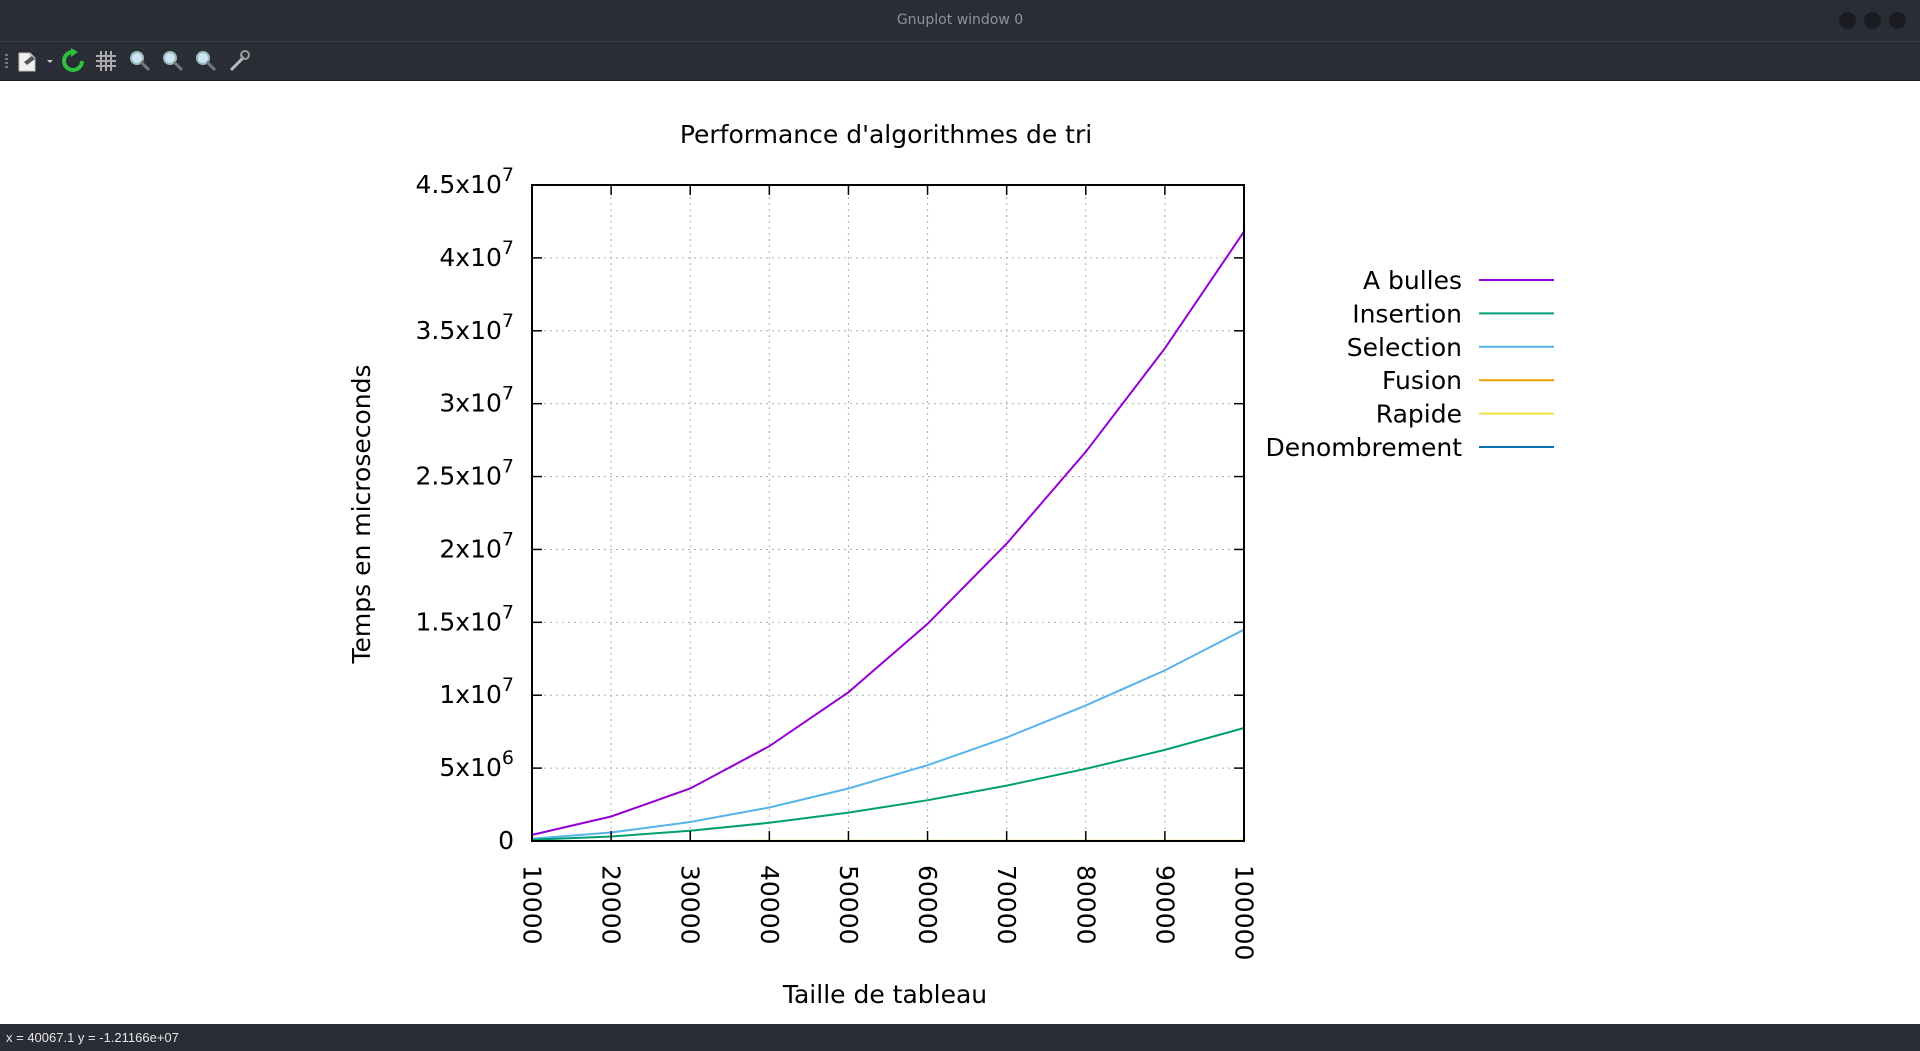 The image size is (1920, 1051). Describe the element at coordinates (960, 61) in the screenshot. I see `toolbar` at that location.